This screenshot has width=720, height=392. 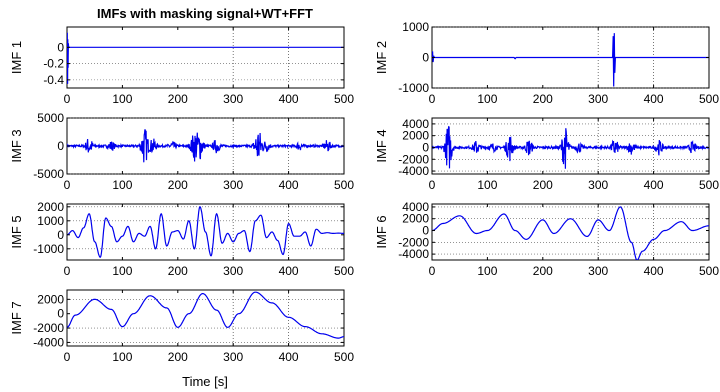 What do you see at coordinates (53, 80) in the screenshot?
I see `y-tick-label: -0.4` at bounding box center [53, 80].